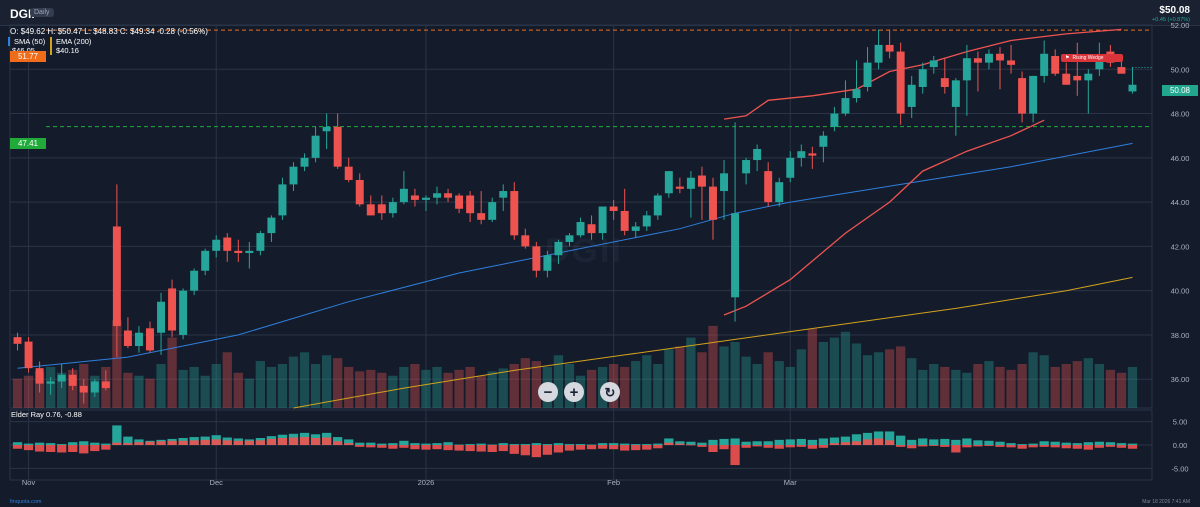  I want to click on wedge-upper-line, so click(922, 74).